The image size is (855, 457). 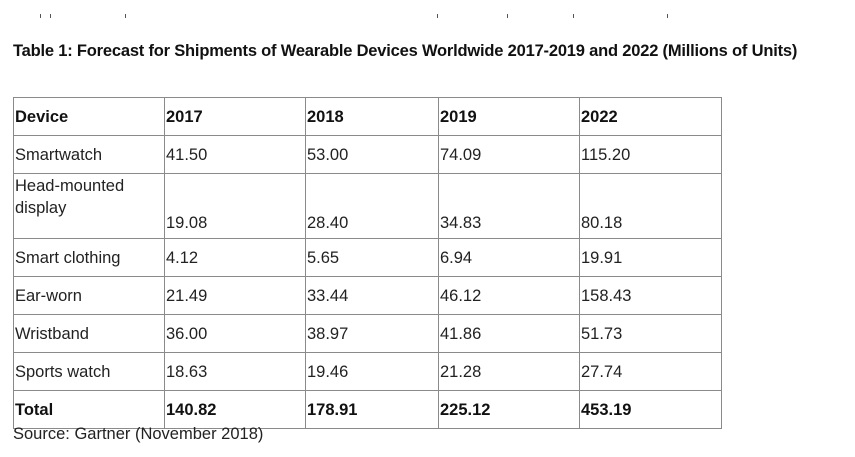 I want to click on table-row: Ear-worn 21.49 33.44 46.12 158.43, so click(x=367, y=295).